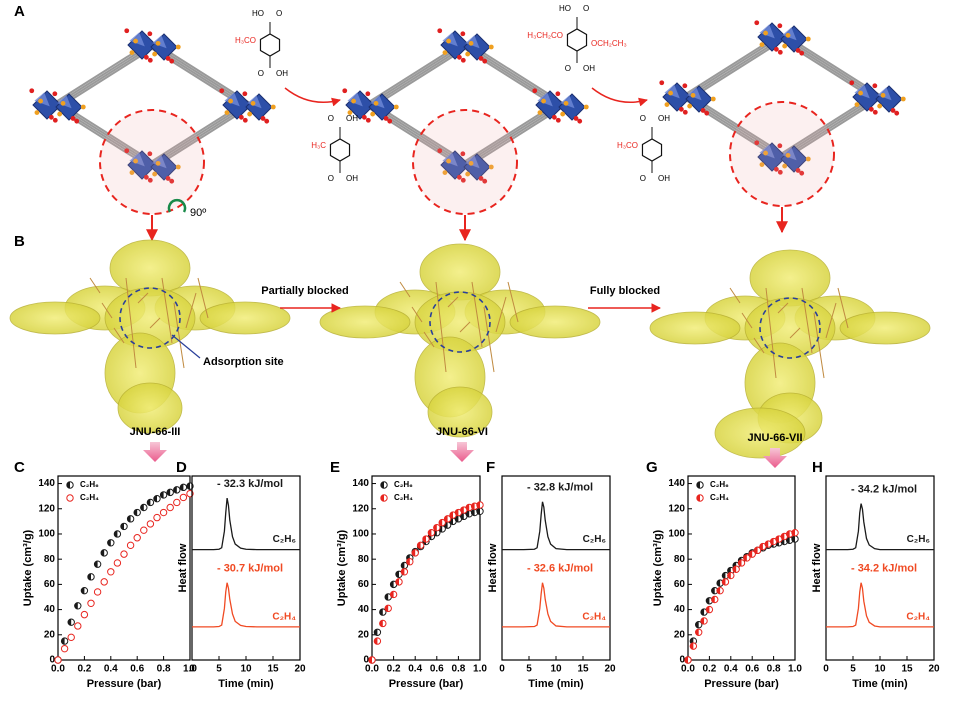 The image size is (955, 710). Describe the element at coordinates (560, 569) in the screenshot. I see `enthalpy-label: - 32.6 kJ/mol` at that location.